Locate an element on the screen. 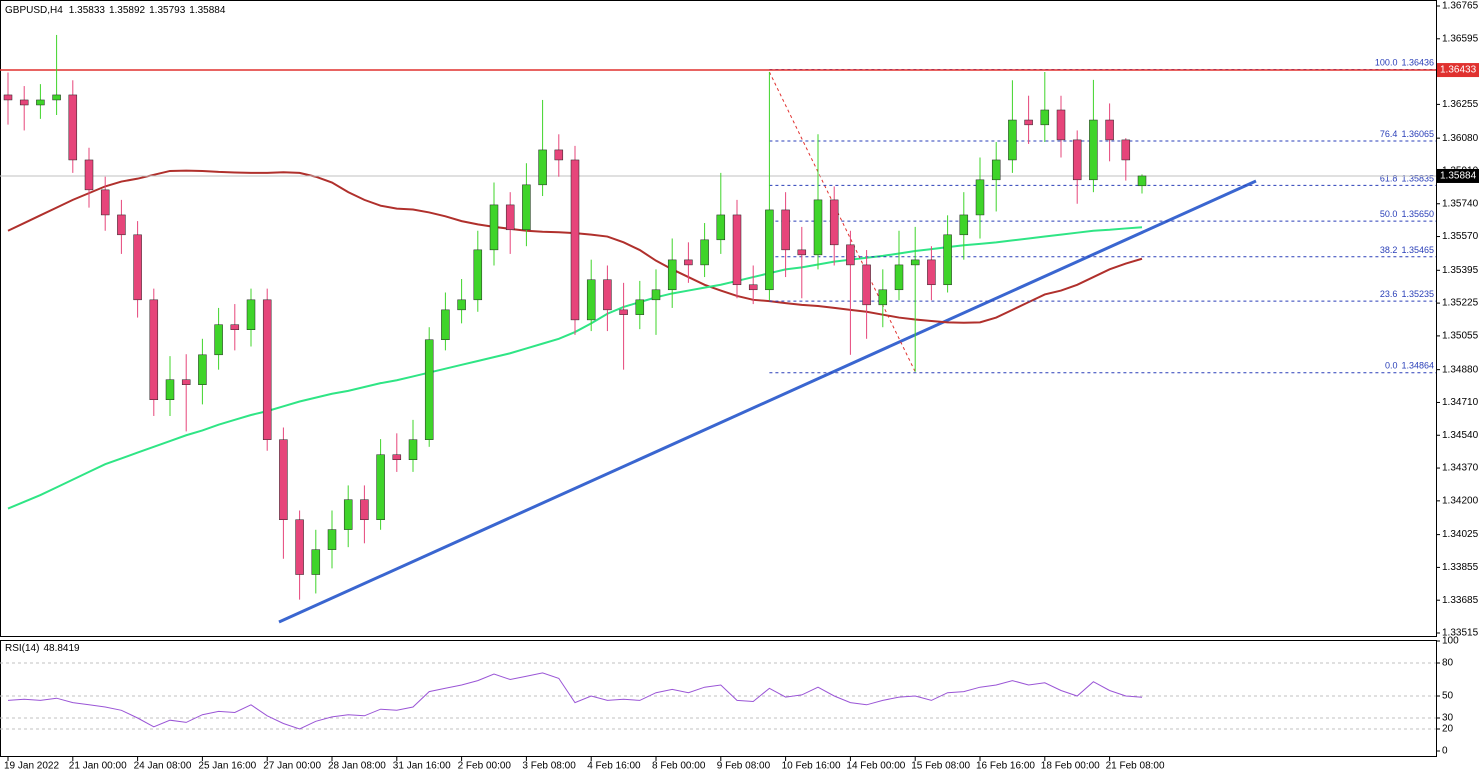  x-tick-label: 15 Feb 08:00 is located at coordinates (940, 766).